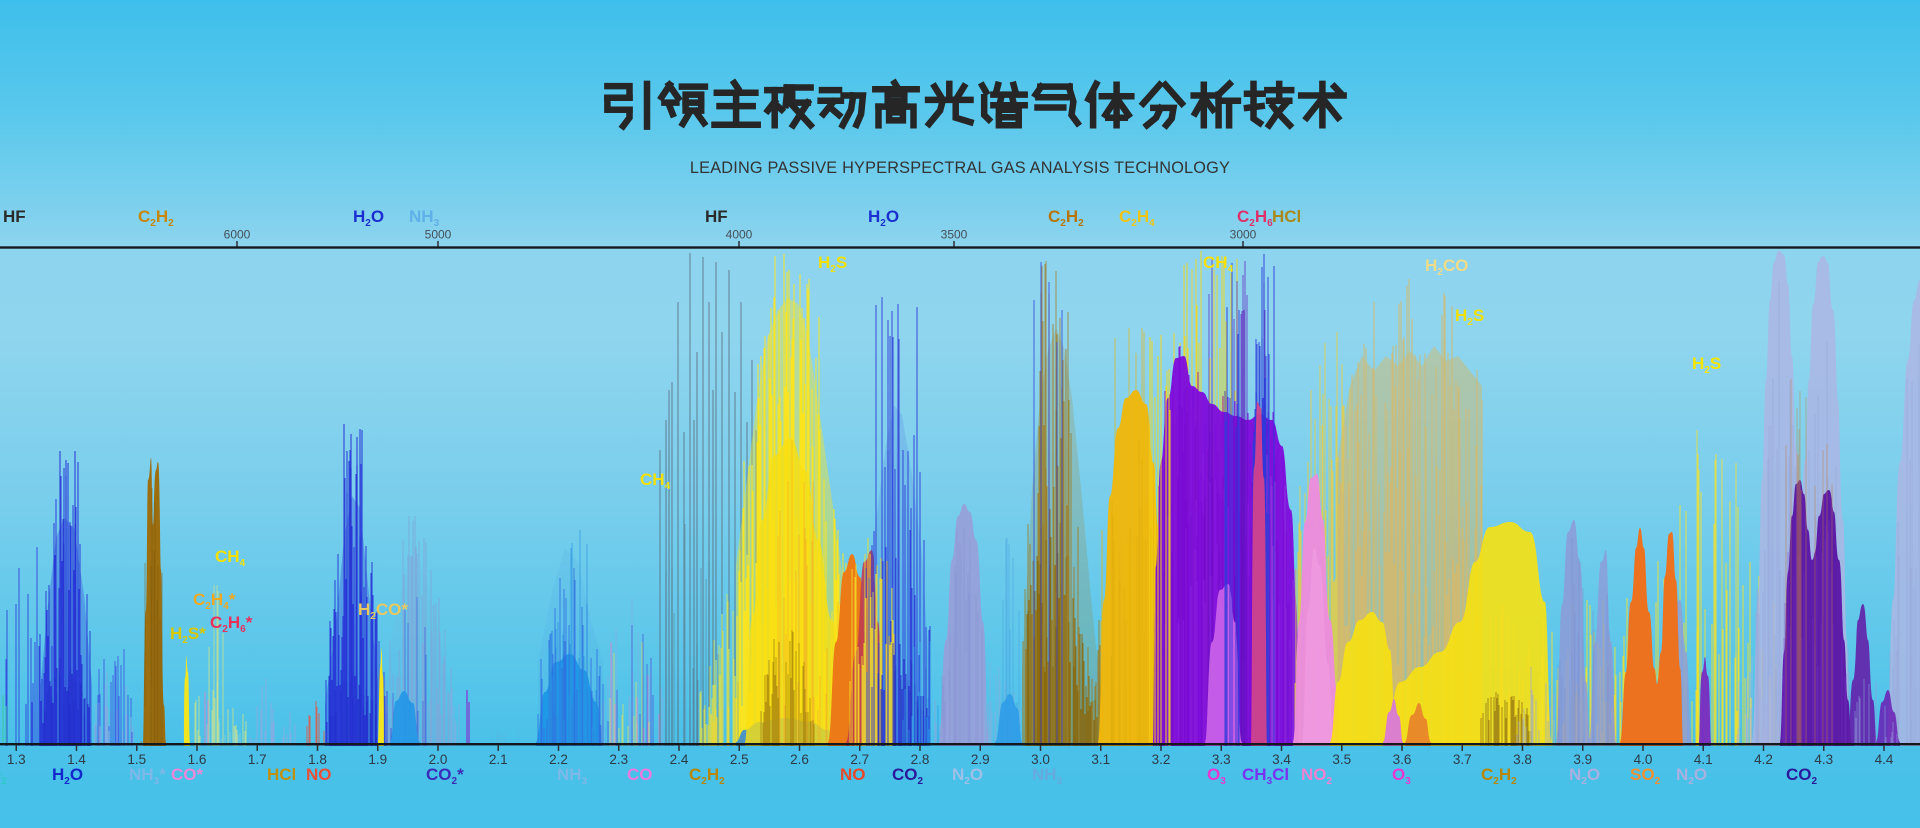 The height and width of the screenshot is (828, 1920). What do you see at coordinates (187, 774) in the screenshot?
I see `svg-text: CO*` at bounding box center [187, 774].